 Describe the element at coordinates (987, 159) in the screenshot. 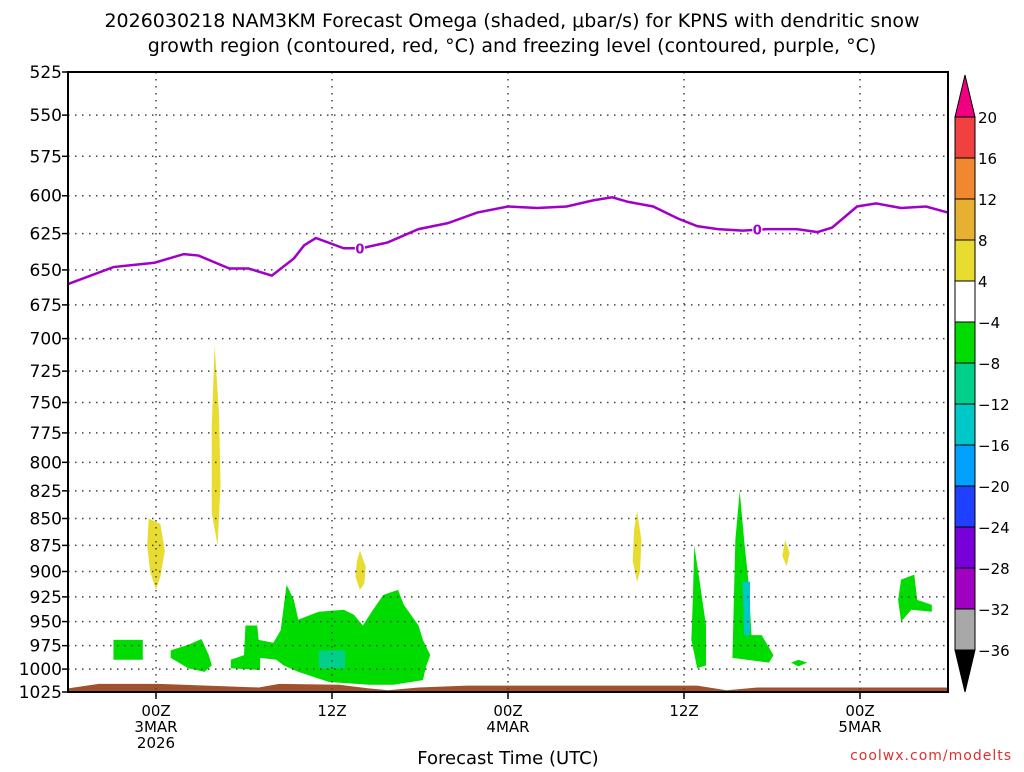

I see `colorbar-label: 16` at that location.